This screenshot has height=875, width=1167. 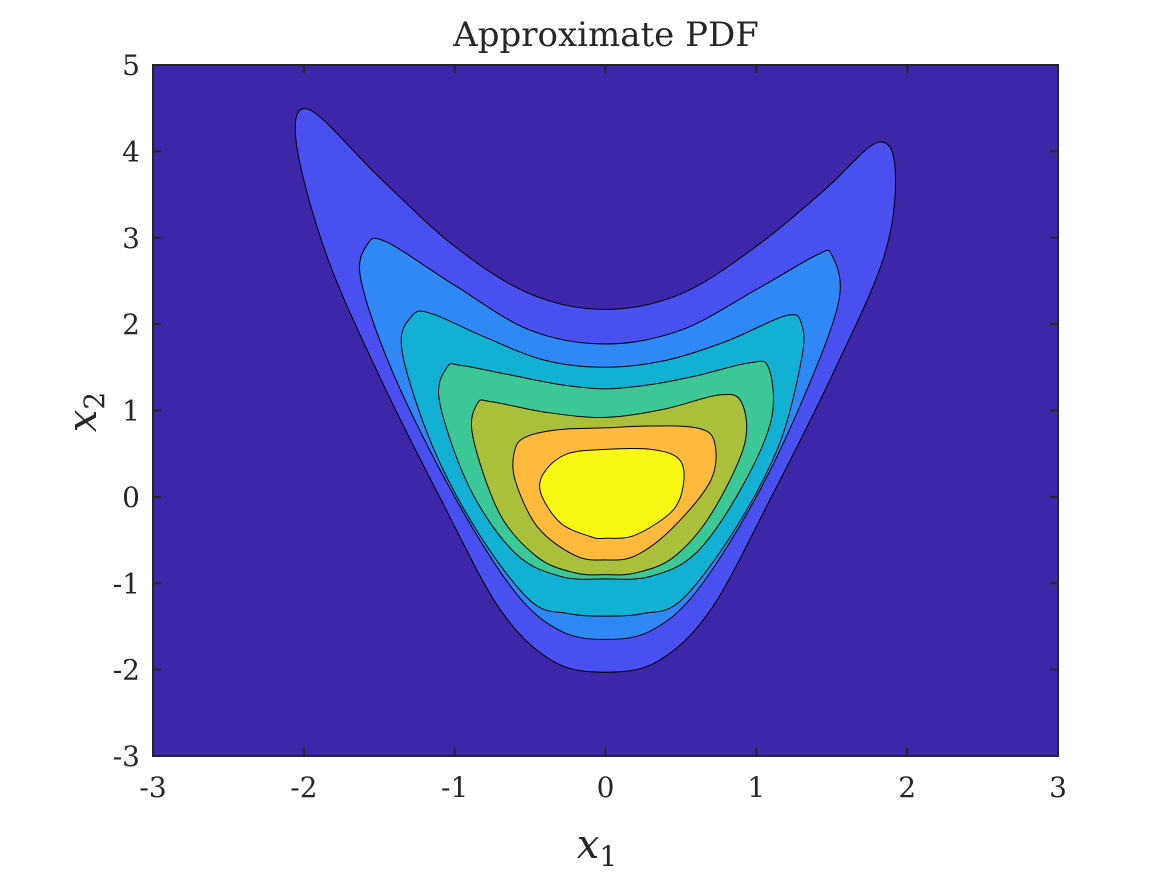 What do you see at coordinates (605, 35) in the screenshot?
I see `chart-title: Approximate PDF` at bounding box center [605, 35].